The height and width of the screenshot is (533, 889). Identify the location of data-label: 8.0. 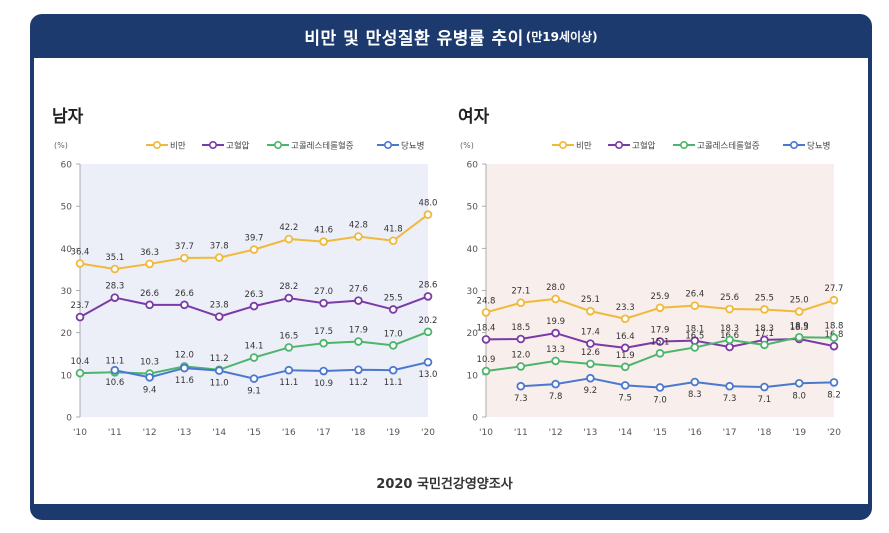
(799, 396).